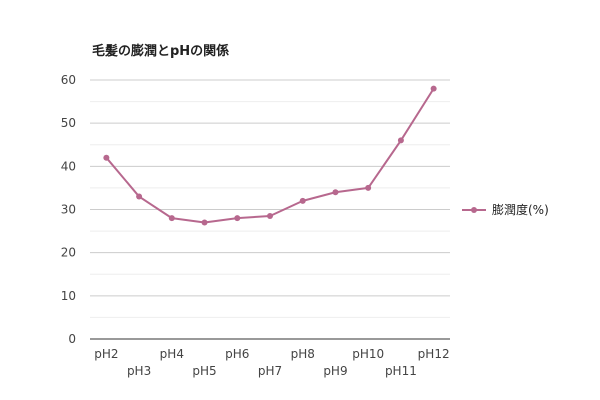 The image size is (600, 400). What do you see at coordinates (237, 354) in the screenshot?
I see `x-tick-label: pH6` at bounding box center [237, 354].